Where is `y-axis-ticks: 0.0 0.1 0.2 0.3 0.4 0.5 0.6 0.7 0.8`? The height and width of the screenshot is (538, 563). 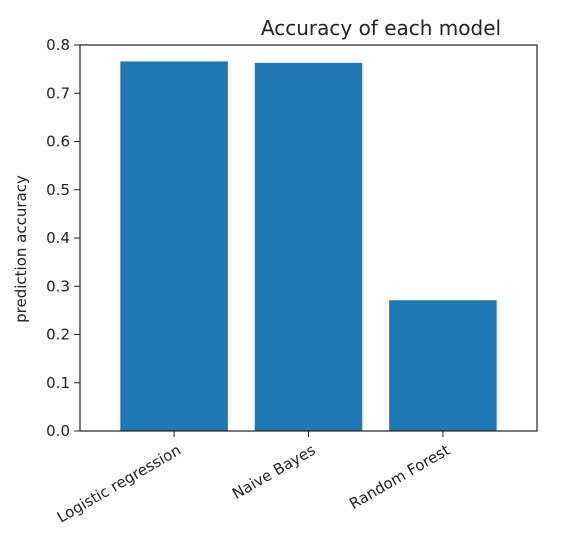 y-axis-ticks: 0.0 0.1 0.2 0.3 0.4 0.5 0.6 0.7 0.8 is located at coordinates (63, 238).